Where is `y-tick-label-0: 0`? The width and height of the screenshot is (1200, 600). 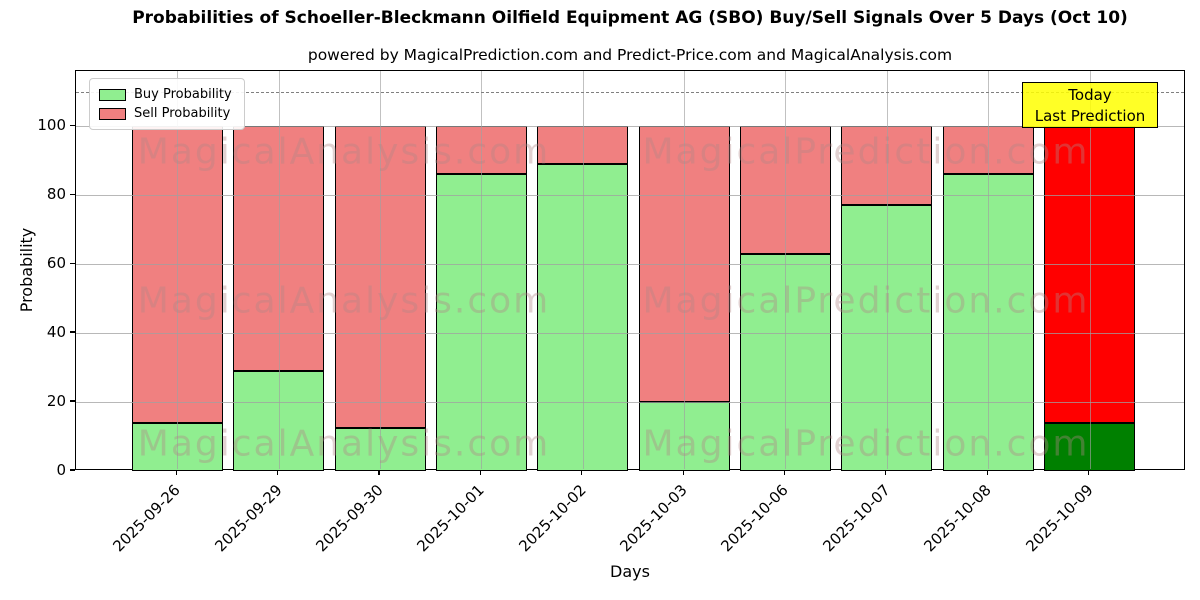 y-tick-label-0: 0 is located at coordinates (61, 470).